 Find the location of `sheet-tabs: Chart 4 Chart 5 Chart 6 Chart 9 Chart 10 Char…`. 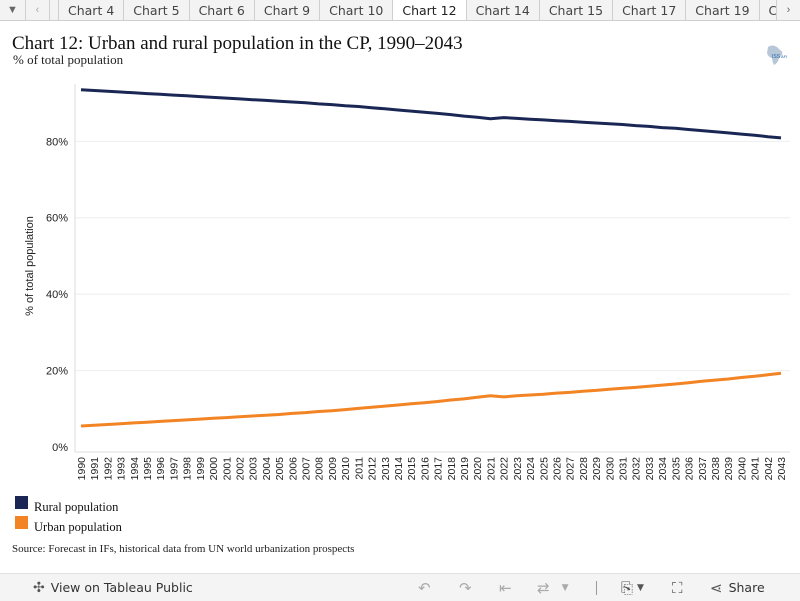

sheet-tabs: Chart 4 Chart 5 Chart 6 Chart 9 Chart 10 Char… is located at coordinates (425, 10).